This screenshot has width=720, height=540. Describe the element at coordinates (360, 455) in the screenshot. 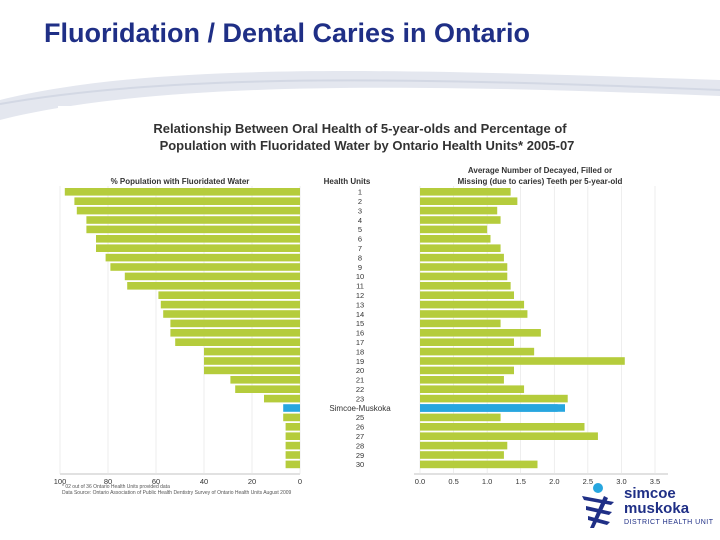

I see `category-label-29: 29` at that location.